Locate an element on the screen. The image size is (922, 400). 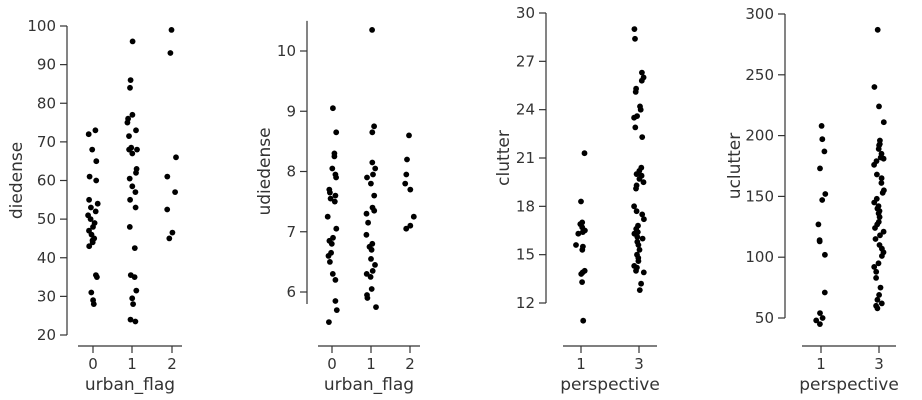
y-tick-label: 150 is located at coordinates (759, 196).